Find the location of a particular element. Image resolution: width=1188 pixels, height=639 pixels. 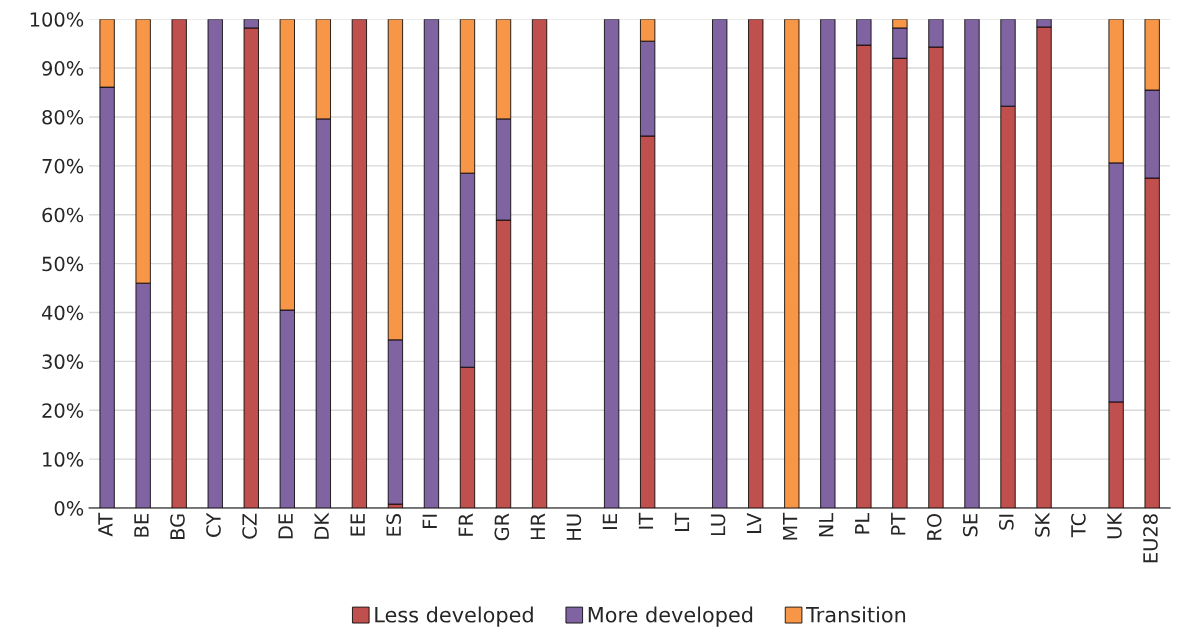

y-tick-label: 70% is located at coordinates (63, 166).